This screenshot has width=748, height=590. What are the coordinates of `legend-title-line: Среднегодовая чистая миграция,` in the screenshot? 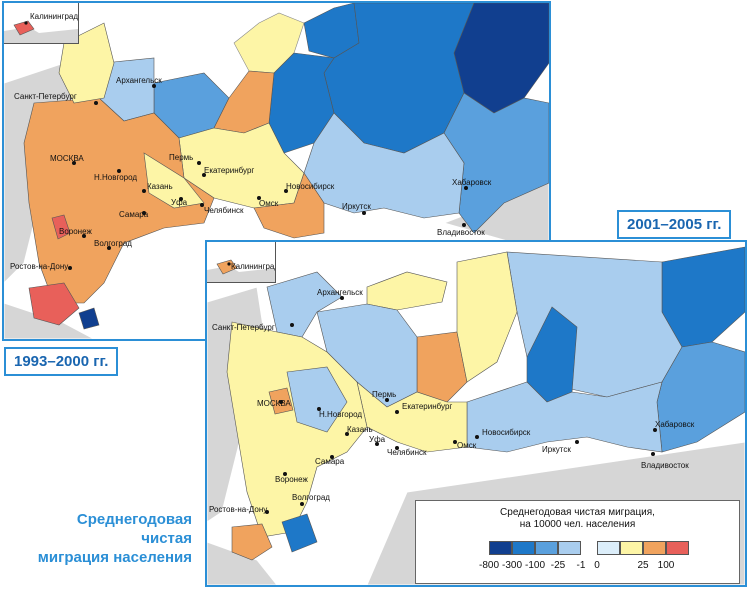 It's located at (577, 512).